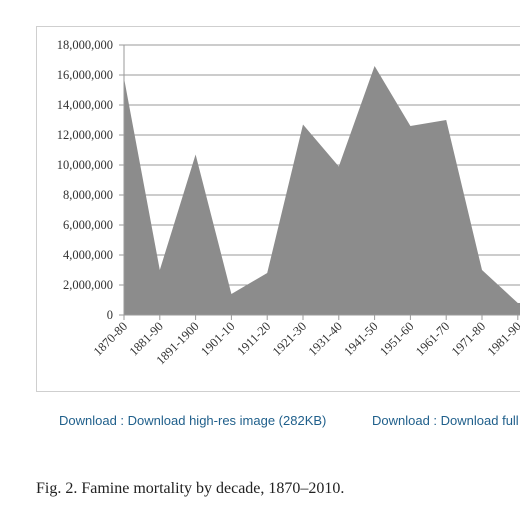 Image resolution: width=520 pixels, height=520 pixels. I want to click on y-tick-label: 18,000,000, so click(85, 45).